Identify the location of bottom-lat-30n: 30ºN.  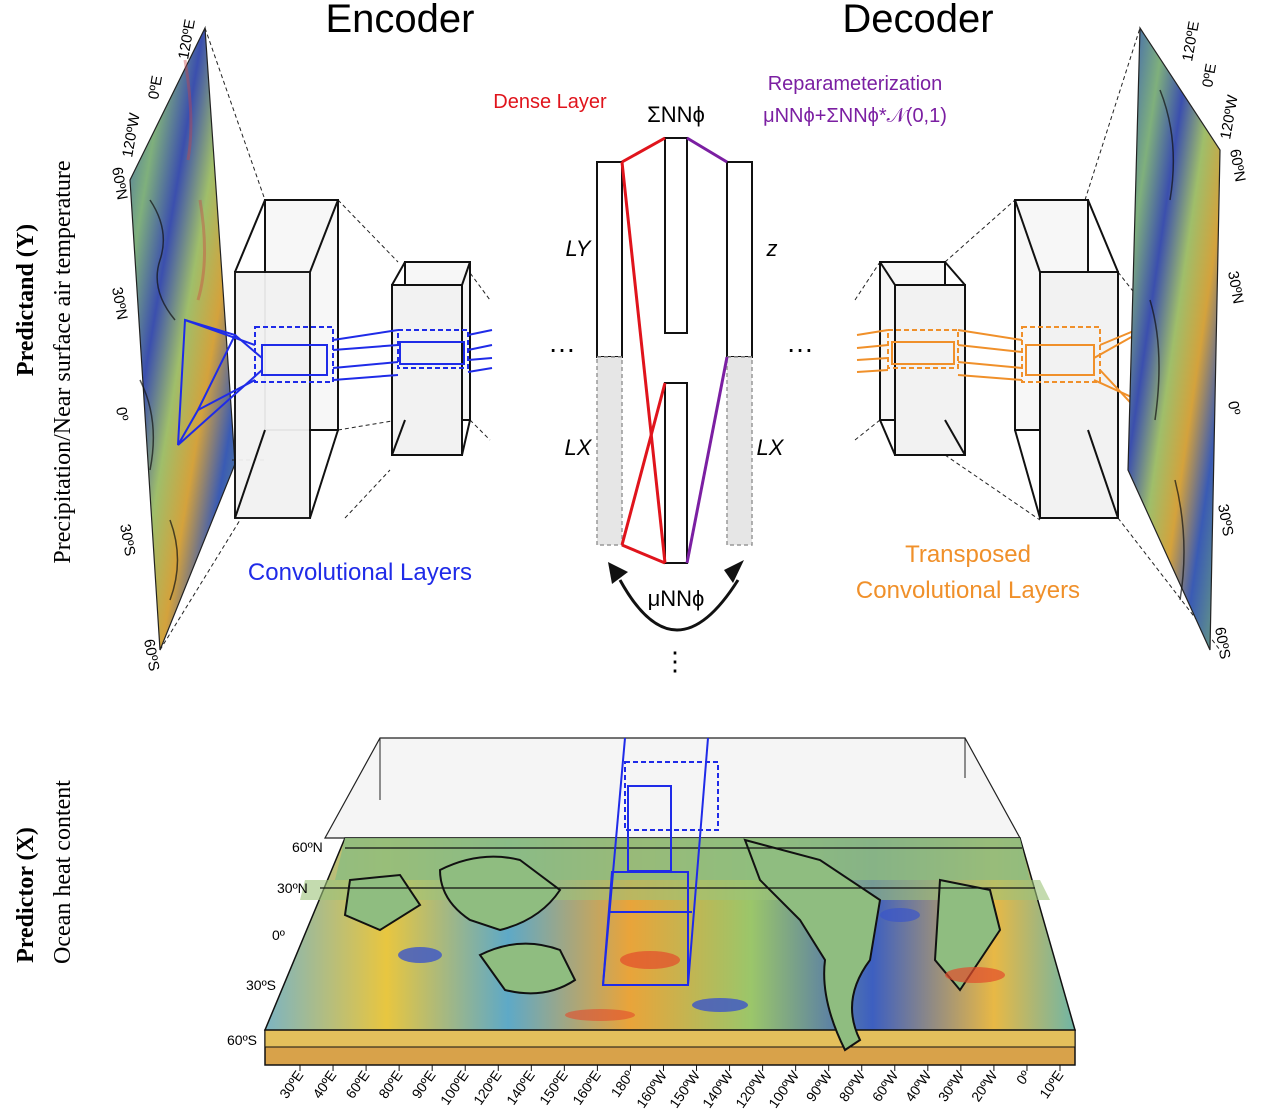
(292, 888).